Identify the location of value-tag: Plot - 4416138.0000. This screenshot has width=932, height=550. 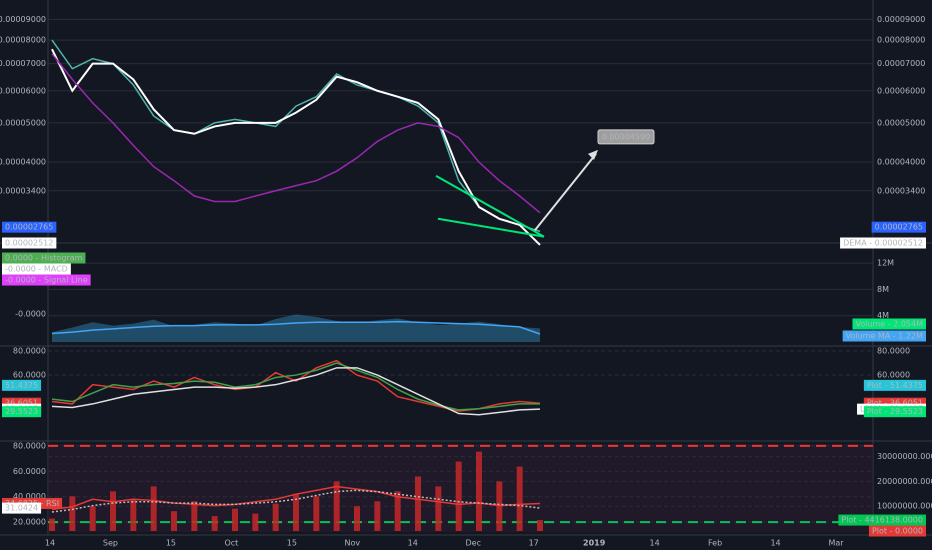
(882, 520).